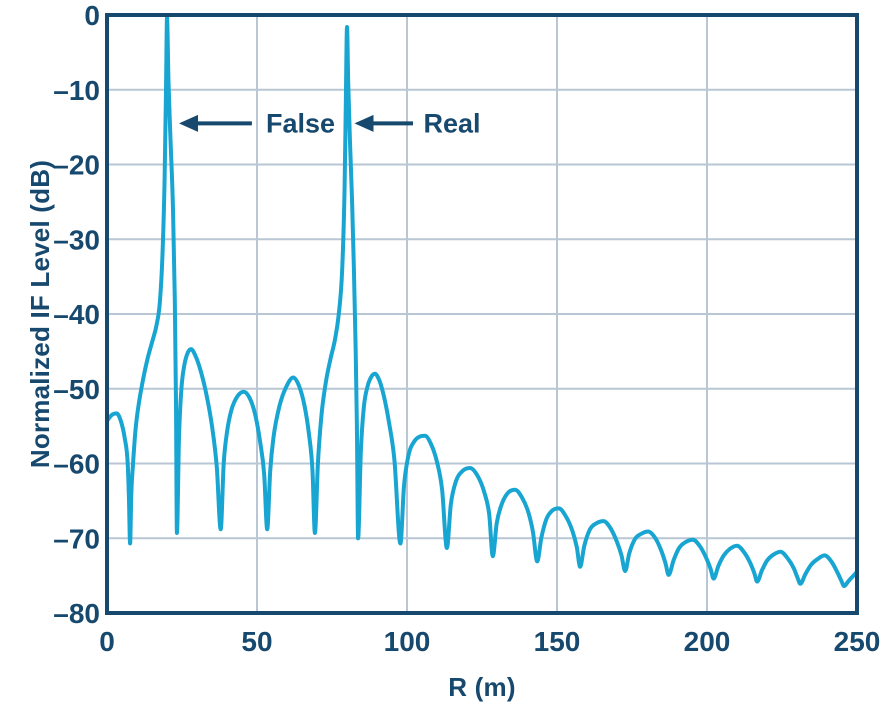  What do you see at coordinates (76, 314) in the screenshot?
I see `y-tick-label--40: –40` at bounding box center [76, 314].